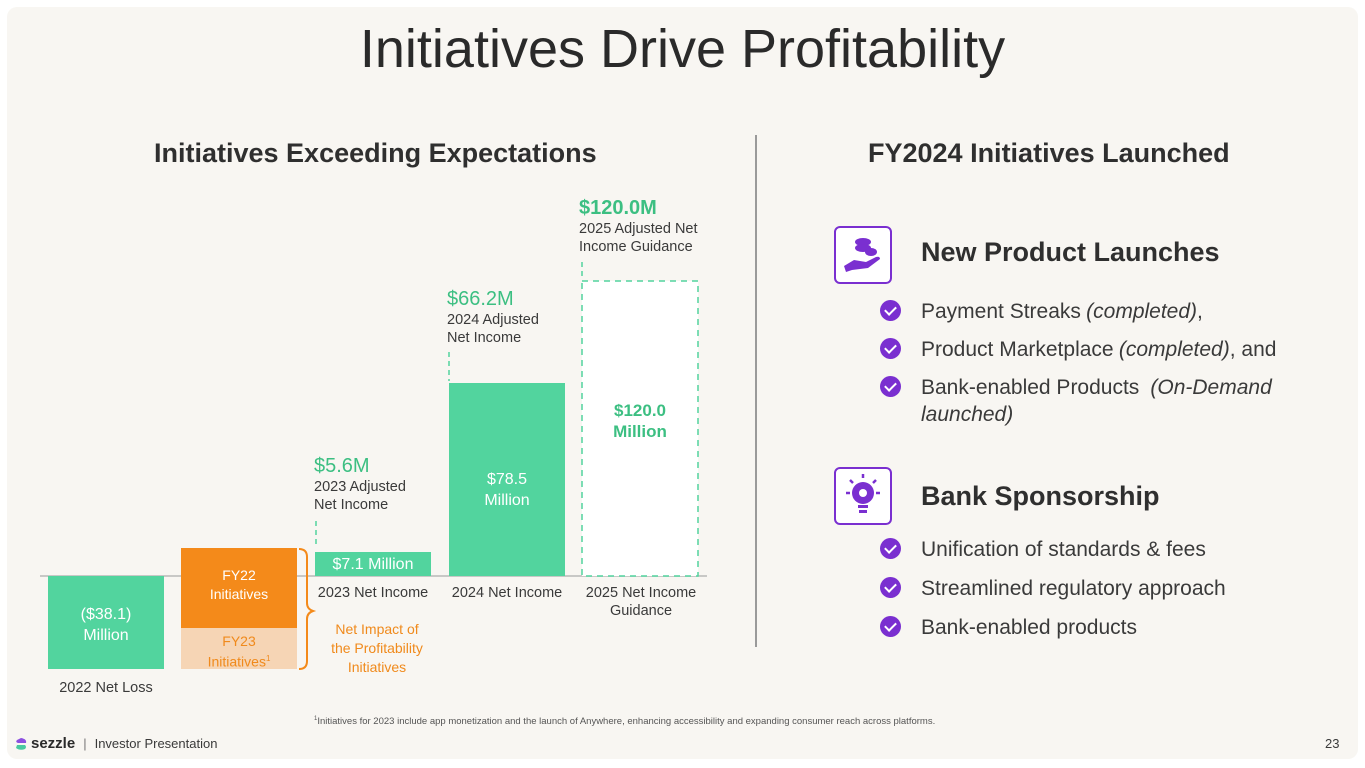 The height and width of the screenshot is (768, 1365). What do you see at coordinates (641, 602) in the screenshot?
I see `category-2025: 2025 Net Income Guidance` at bounding box center [641, 602].